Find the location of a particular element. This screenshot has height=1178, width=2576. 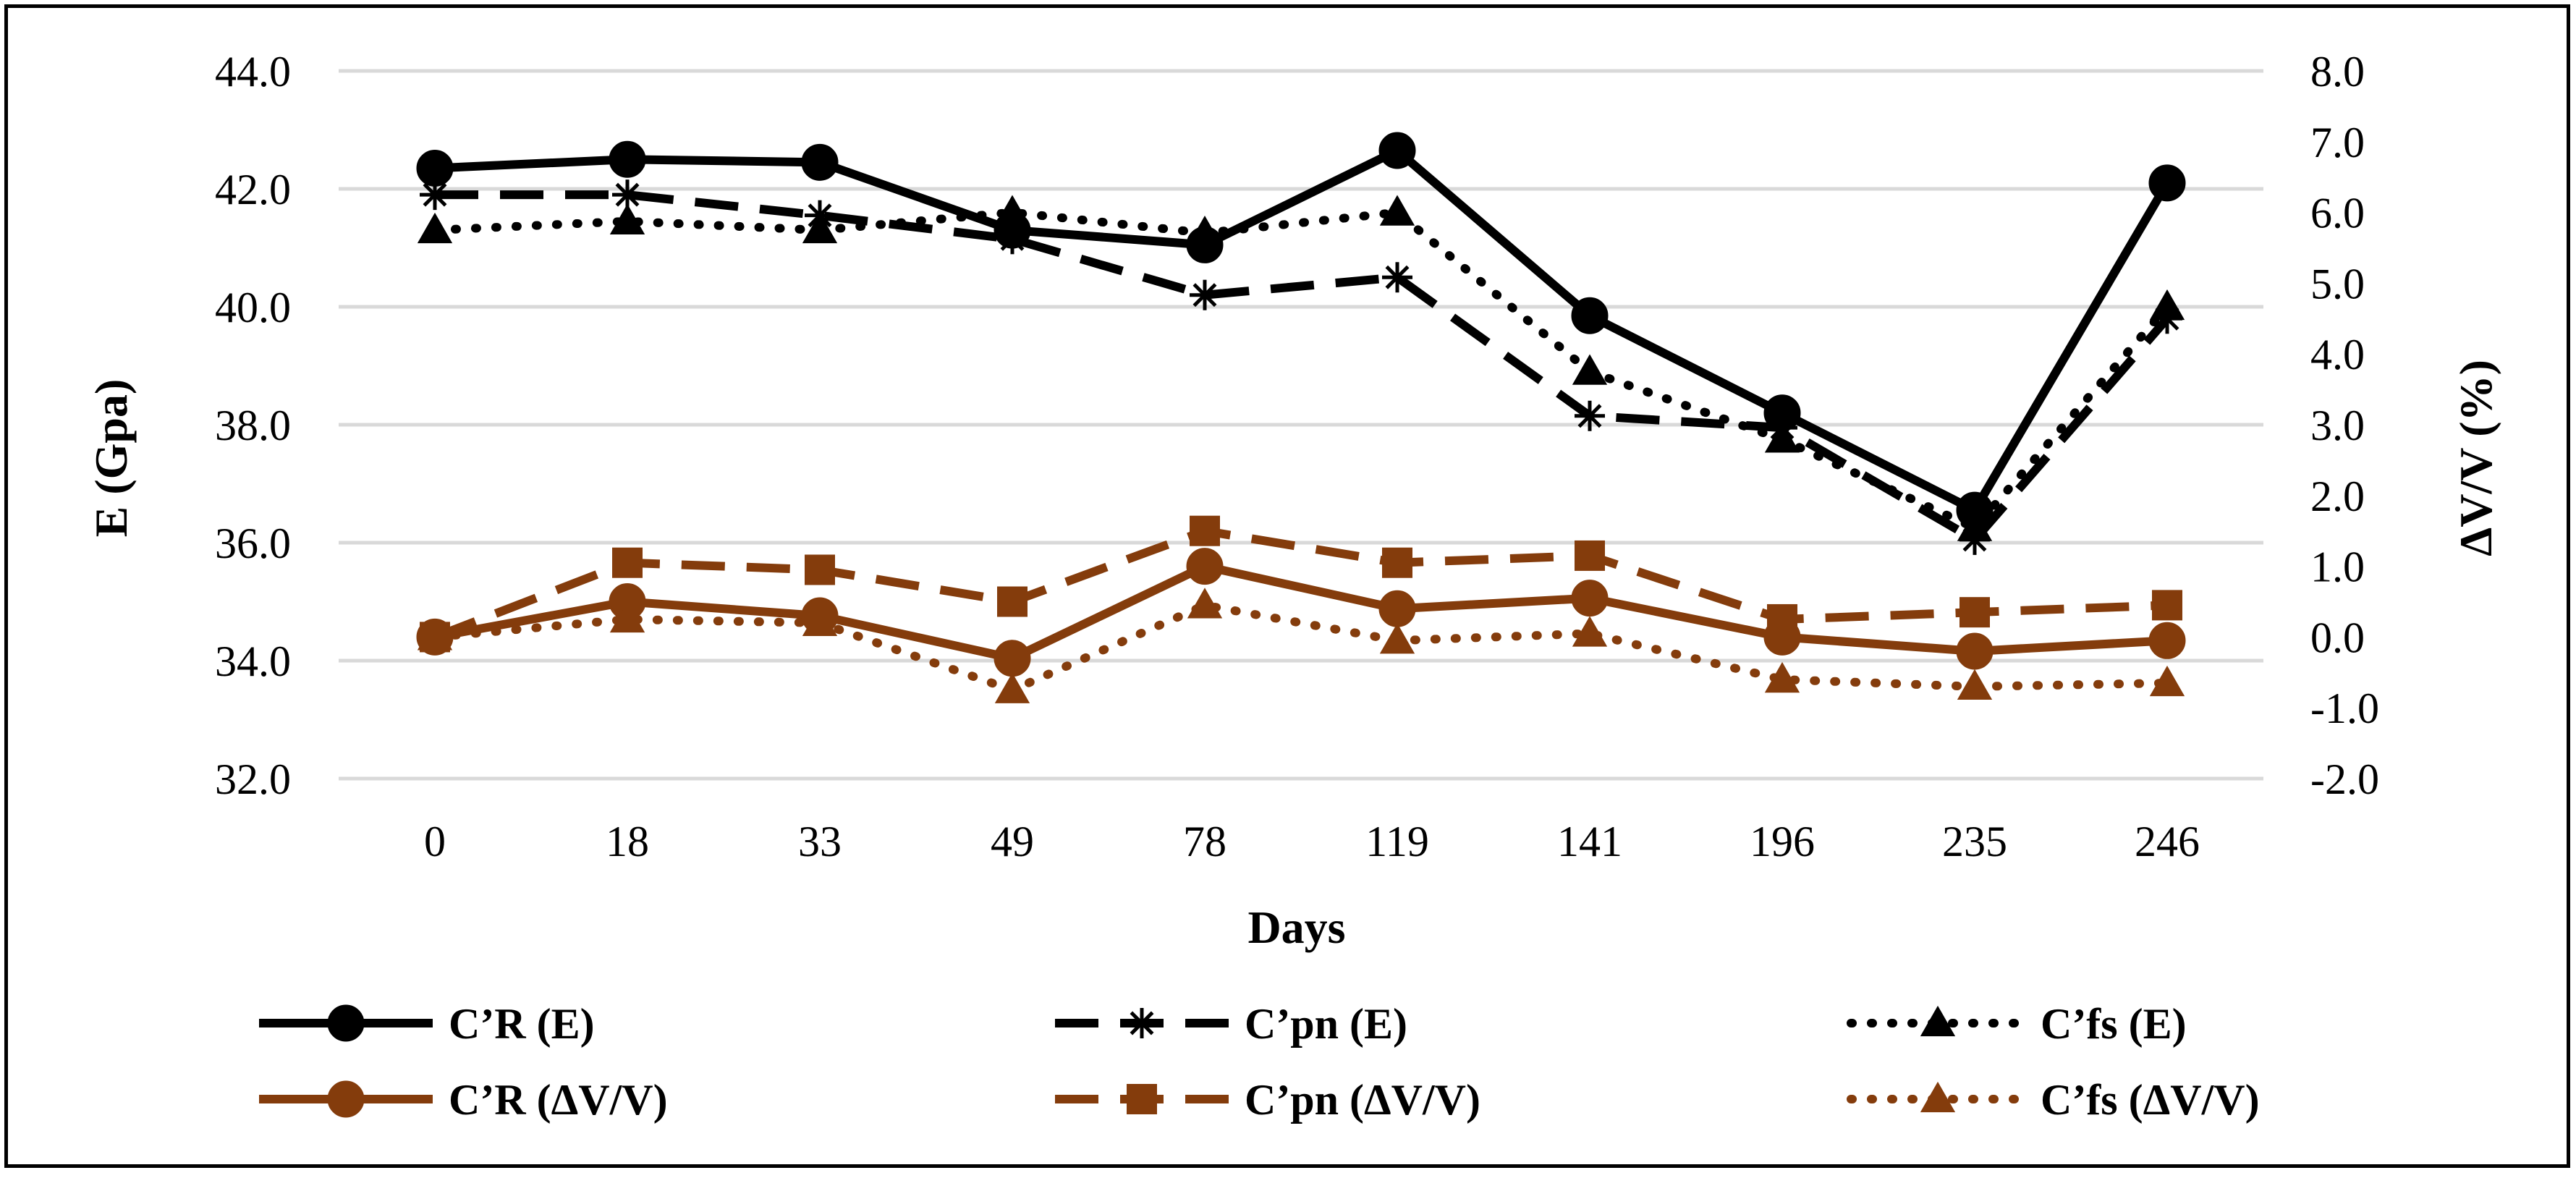

legend-item-3: C’fs (E) is located at coordinates (2017, 1024).